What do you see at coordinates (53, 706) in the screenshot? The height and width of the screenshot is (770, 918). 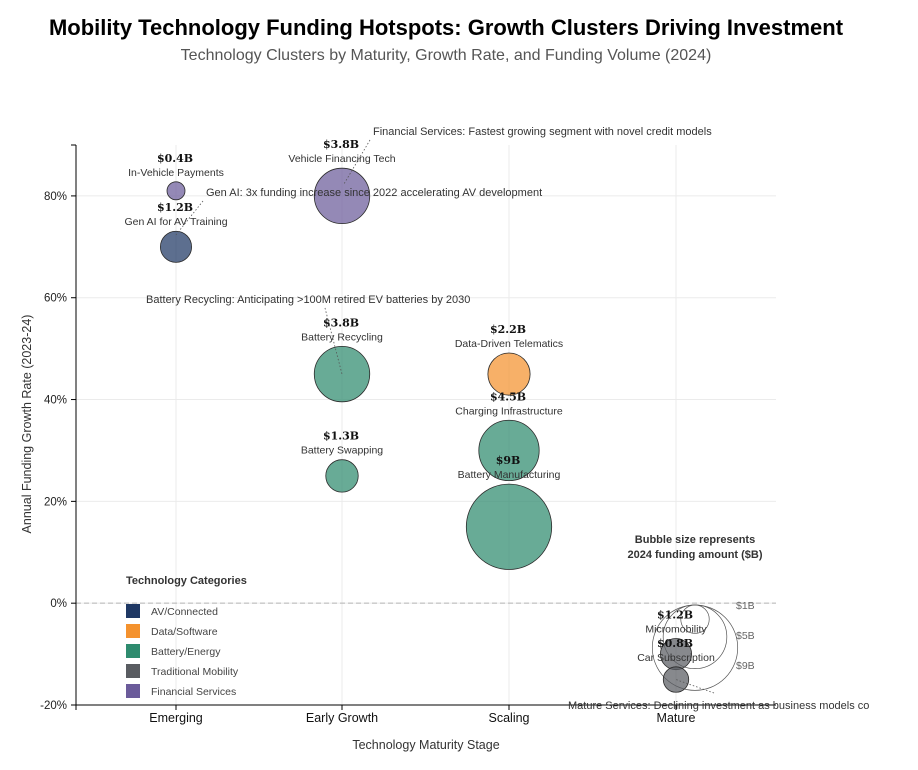 I see `y-tick-label: -20%` at bounding box center [53, 706].